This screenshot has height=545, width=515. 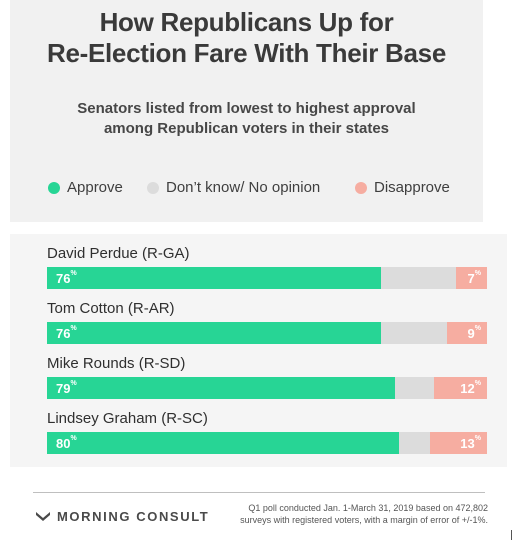 I want to click on bar-row: Lindsey Graham (R-SC) 80% 13%, so click(x=267, y=433).